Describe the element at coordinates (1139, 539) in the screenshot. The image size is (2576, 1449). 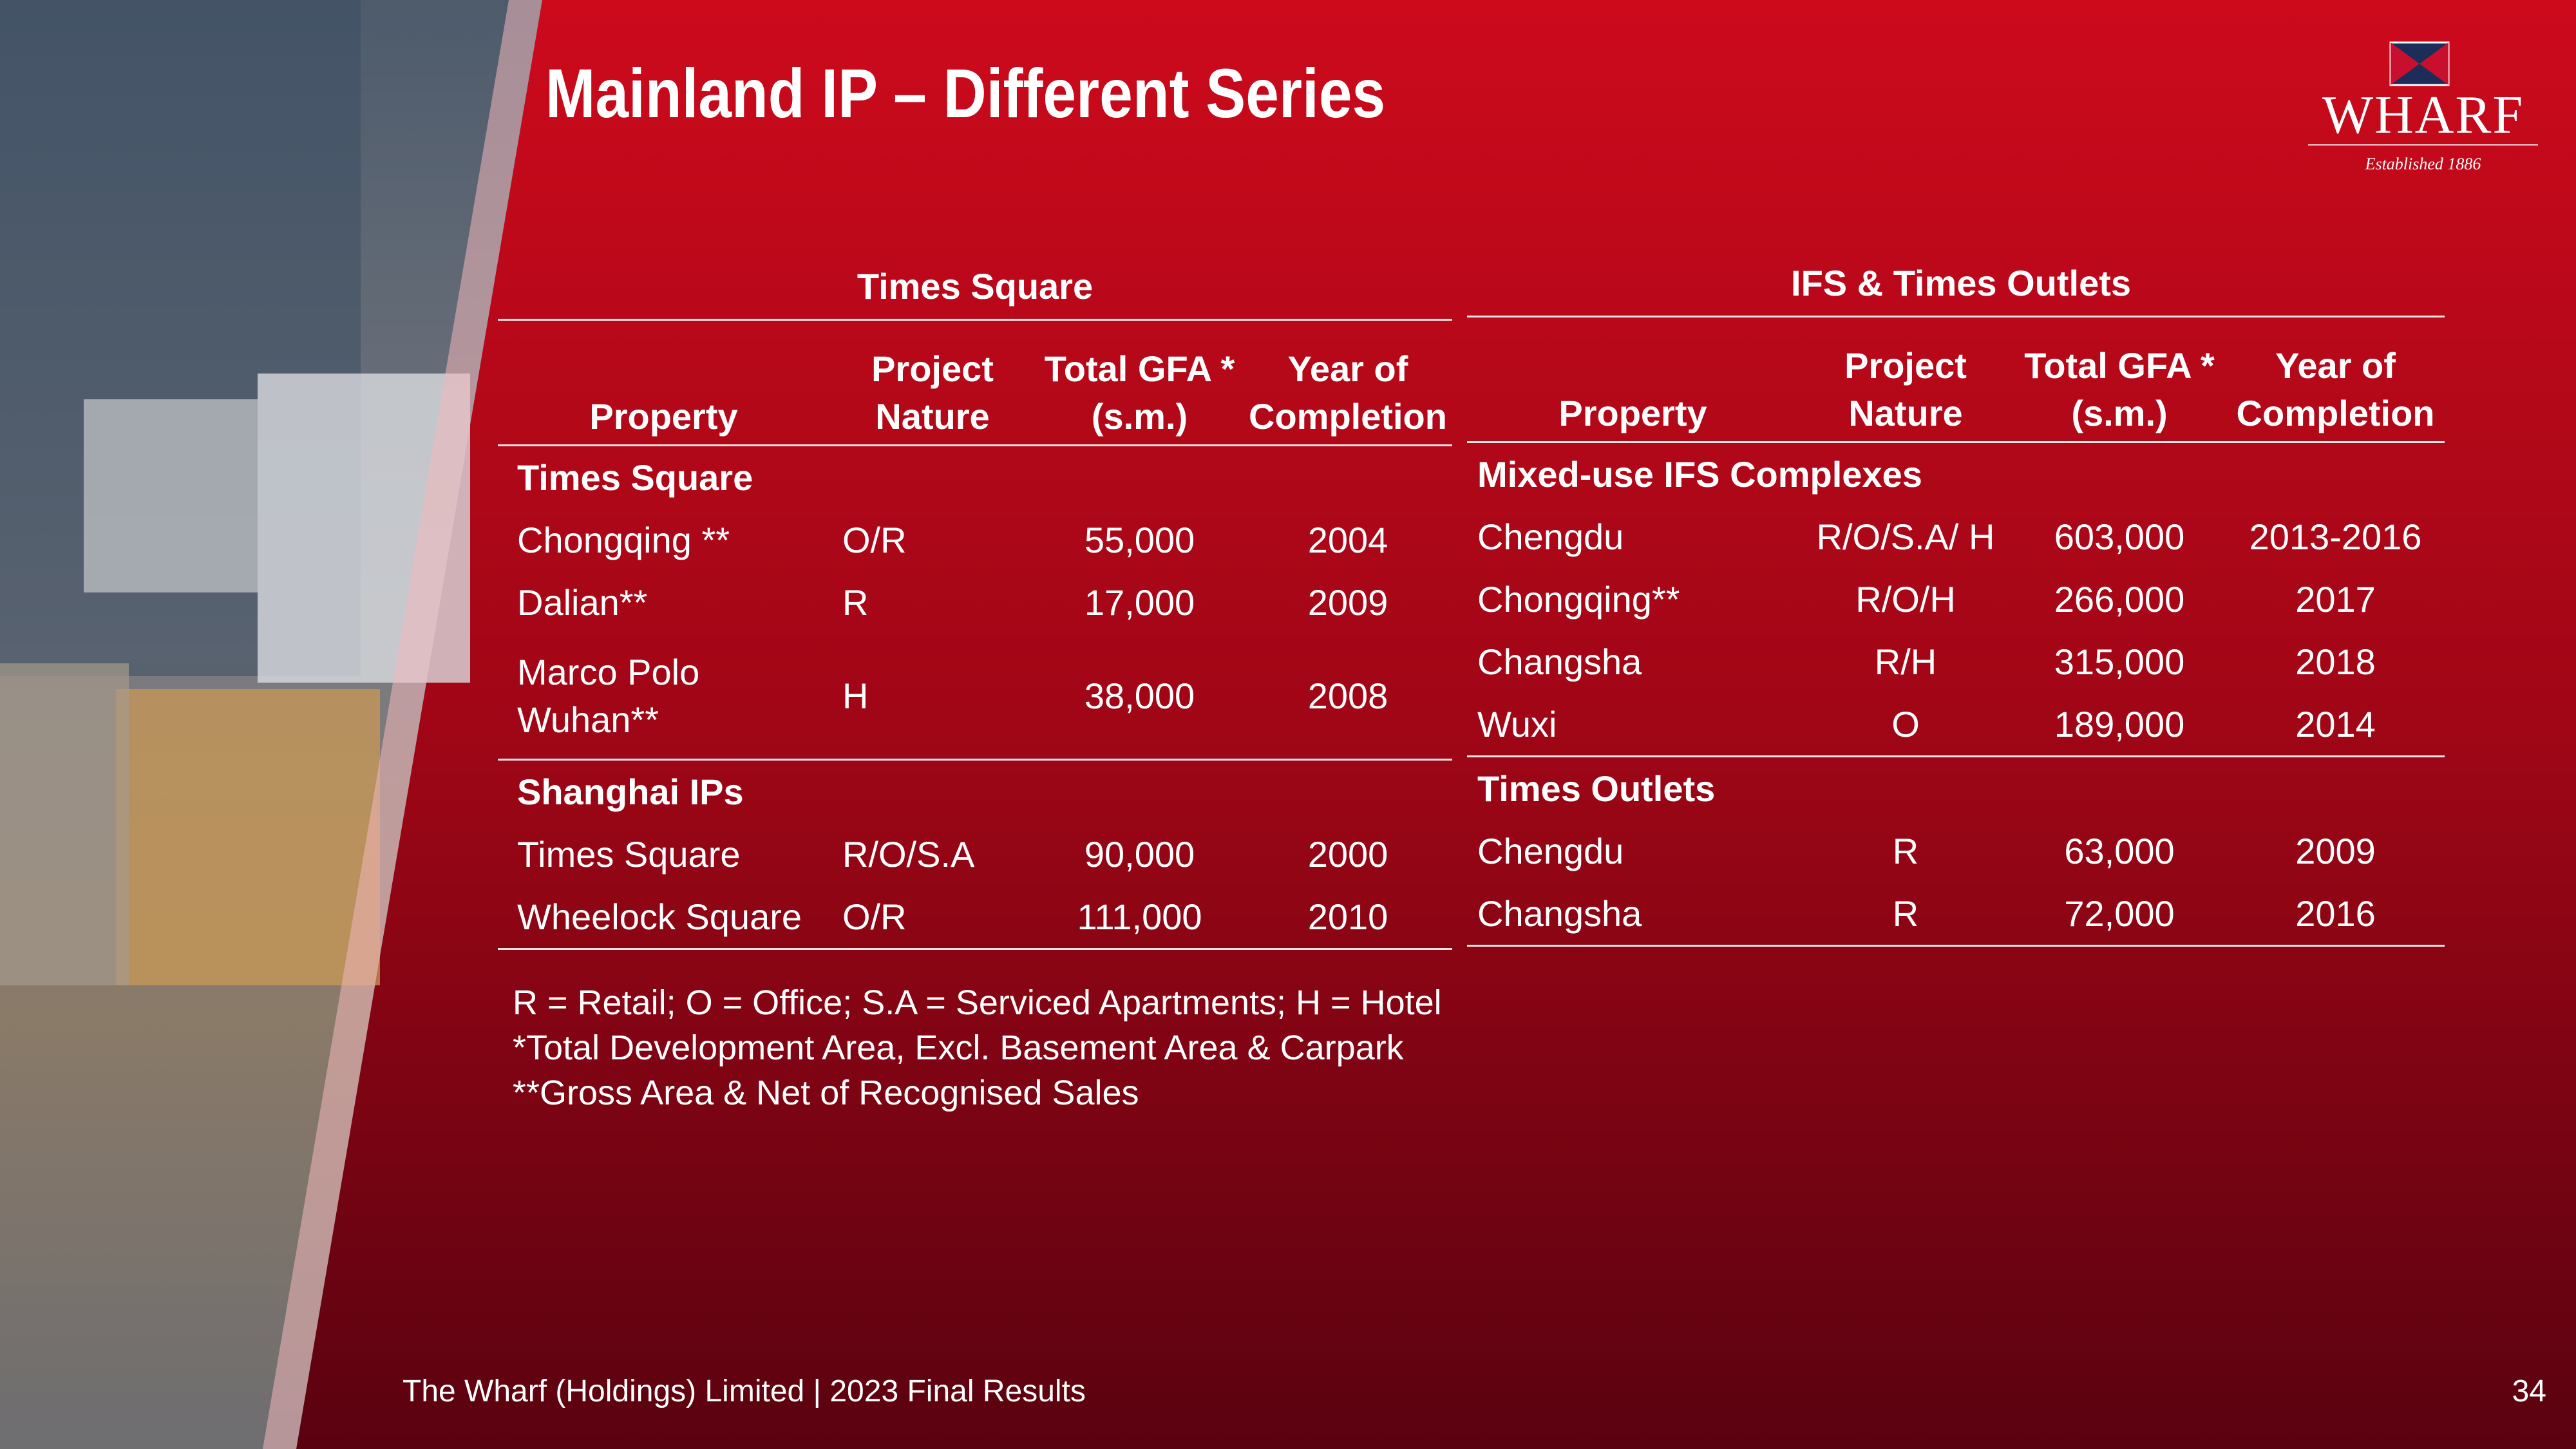
I see `table-cell: 55,000` at that location.